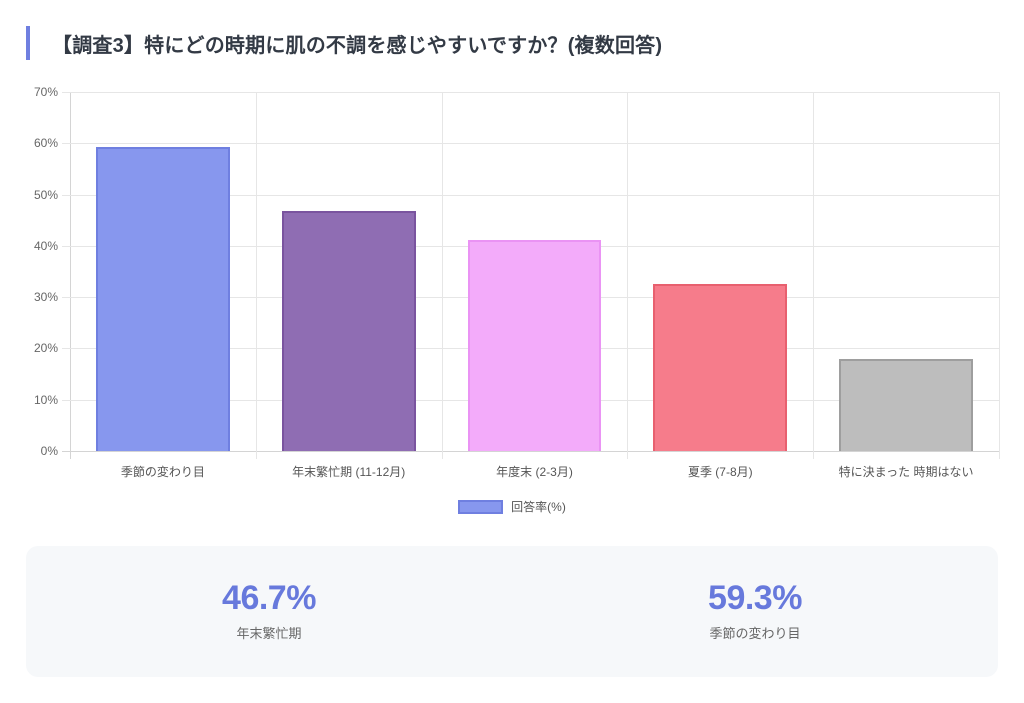 The width and height of the screenshot is (1024, 703). I want to click on y-tick-label: 0%, so click(49, 451).